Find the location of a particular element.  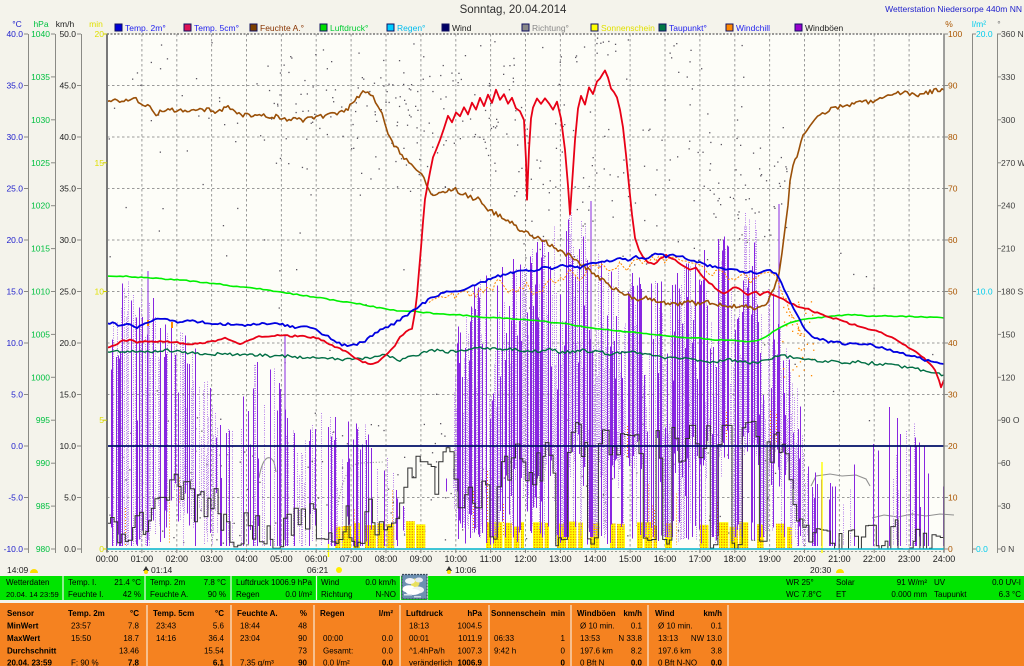

svg-text: 13.46 is located at coordinates (129, 651).